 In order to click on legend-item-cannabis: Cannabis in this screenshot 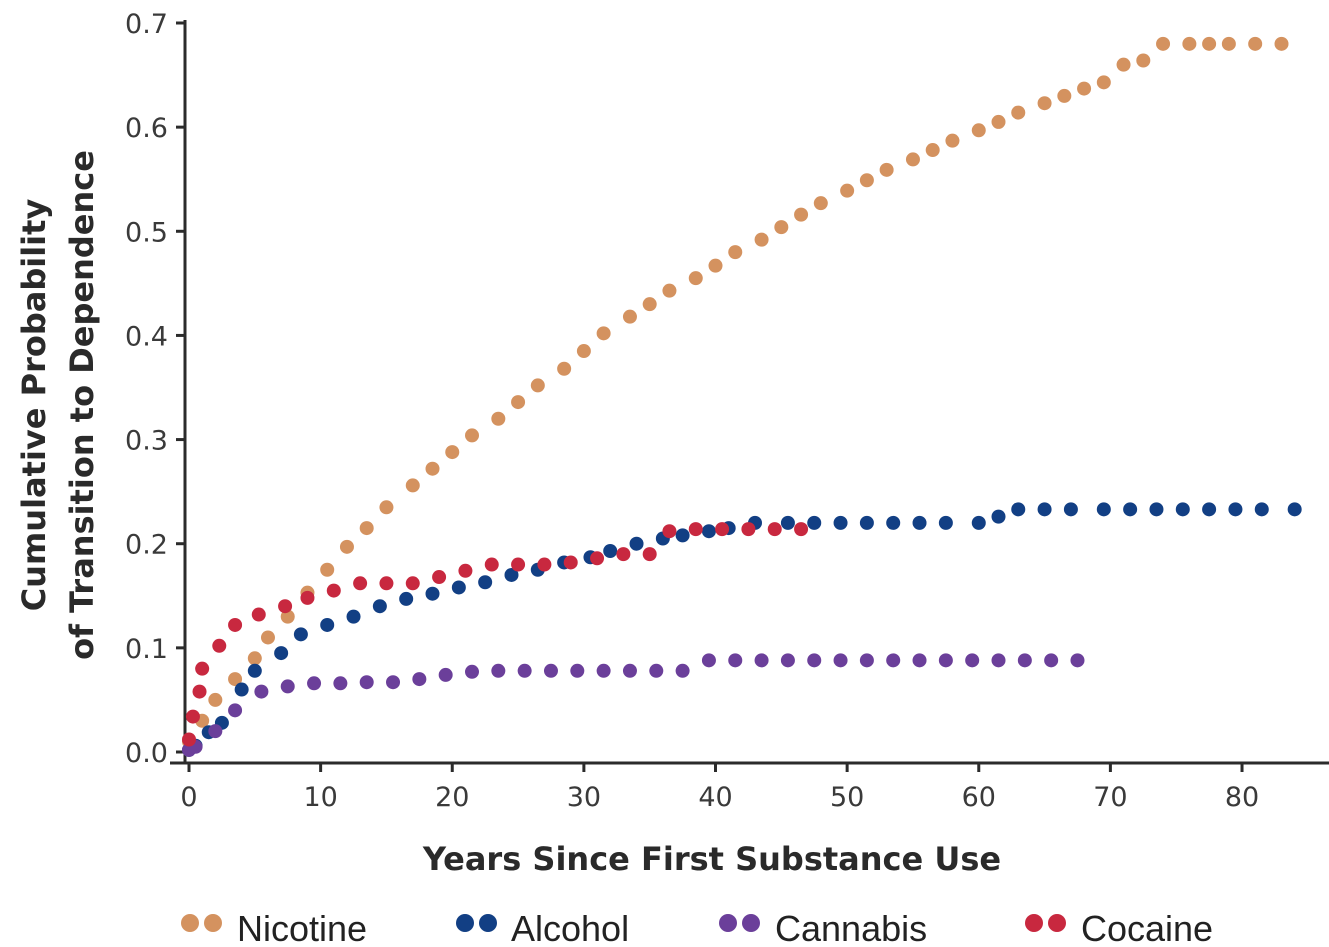, I will do `click(823, 927)`.